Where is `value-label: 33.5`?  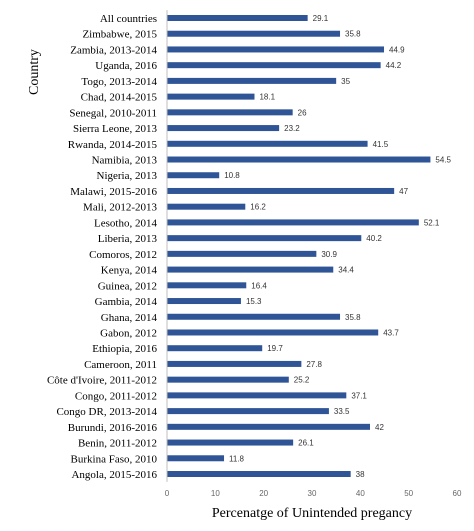 value-label: 33.5 is located at coordinates (342, 411).